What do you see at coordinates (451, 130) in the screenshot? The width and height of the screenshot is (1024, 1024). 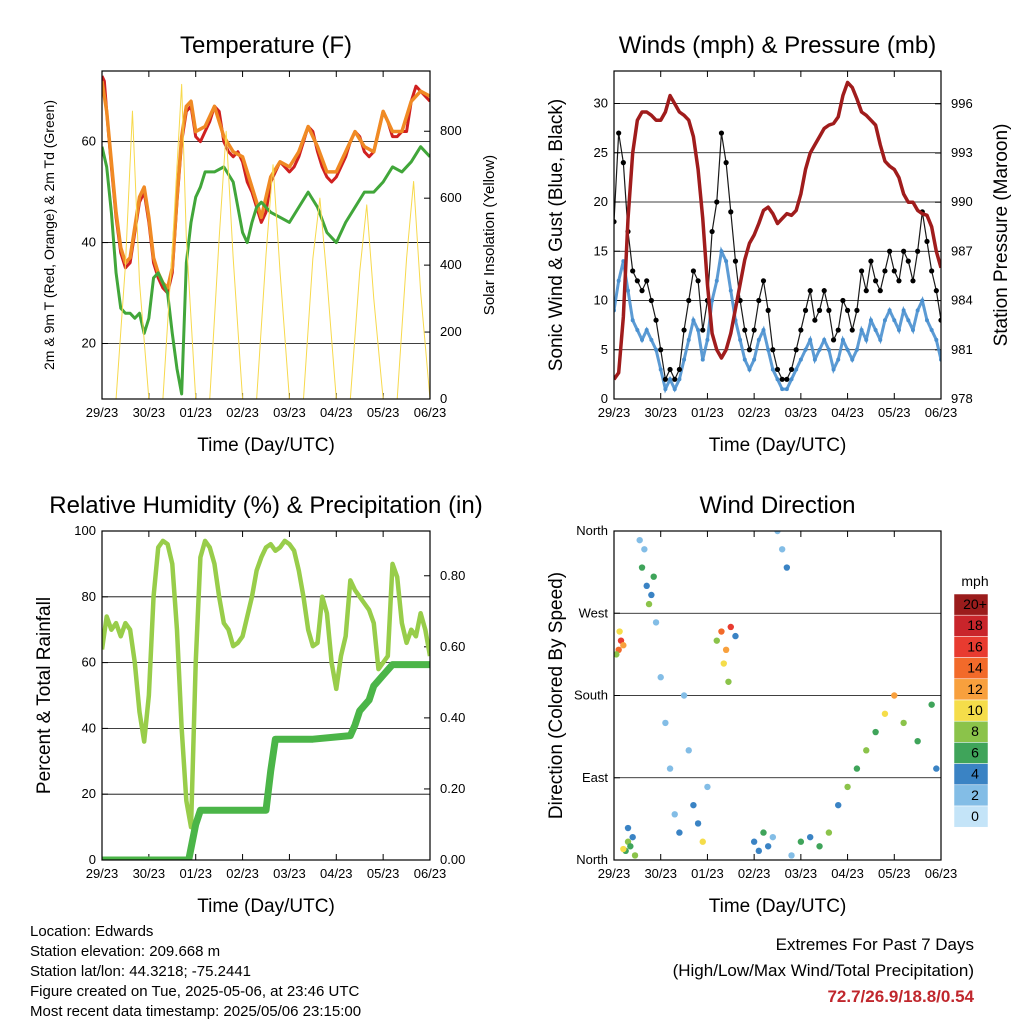 I see `y2-tick-label: 800` at bounding box center [451, 130].